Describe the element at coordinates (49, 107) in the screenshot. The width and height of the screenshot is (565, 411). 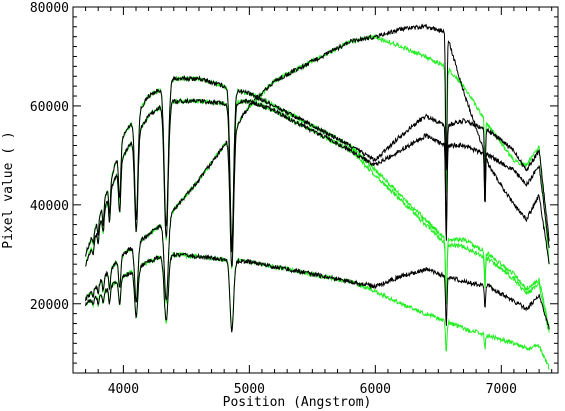
I see `y-tick-label: 60000` at that location.